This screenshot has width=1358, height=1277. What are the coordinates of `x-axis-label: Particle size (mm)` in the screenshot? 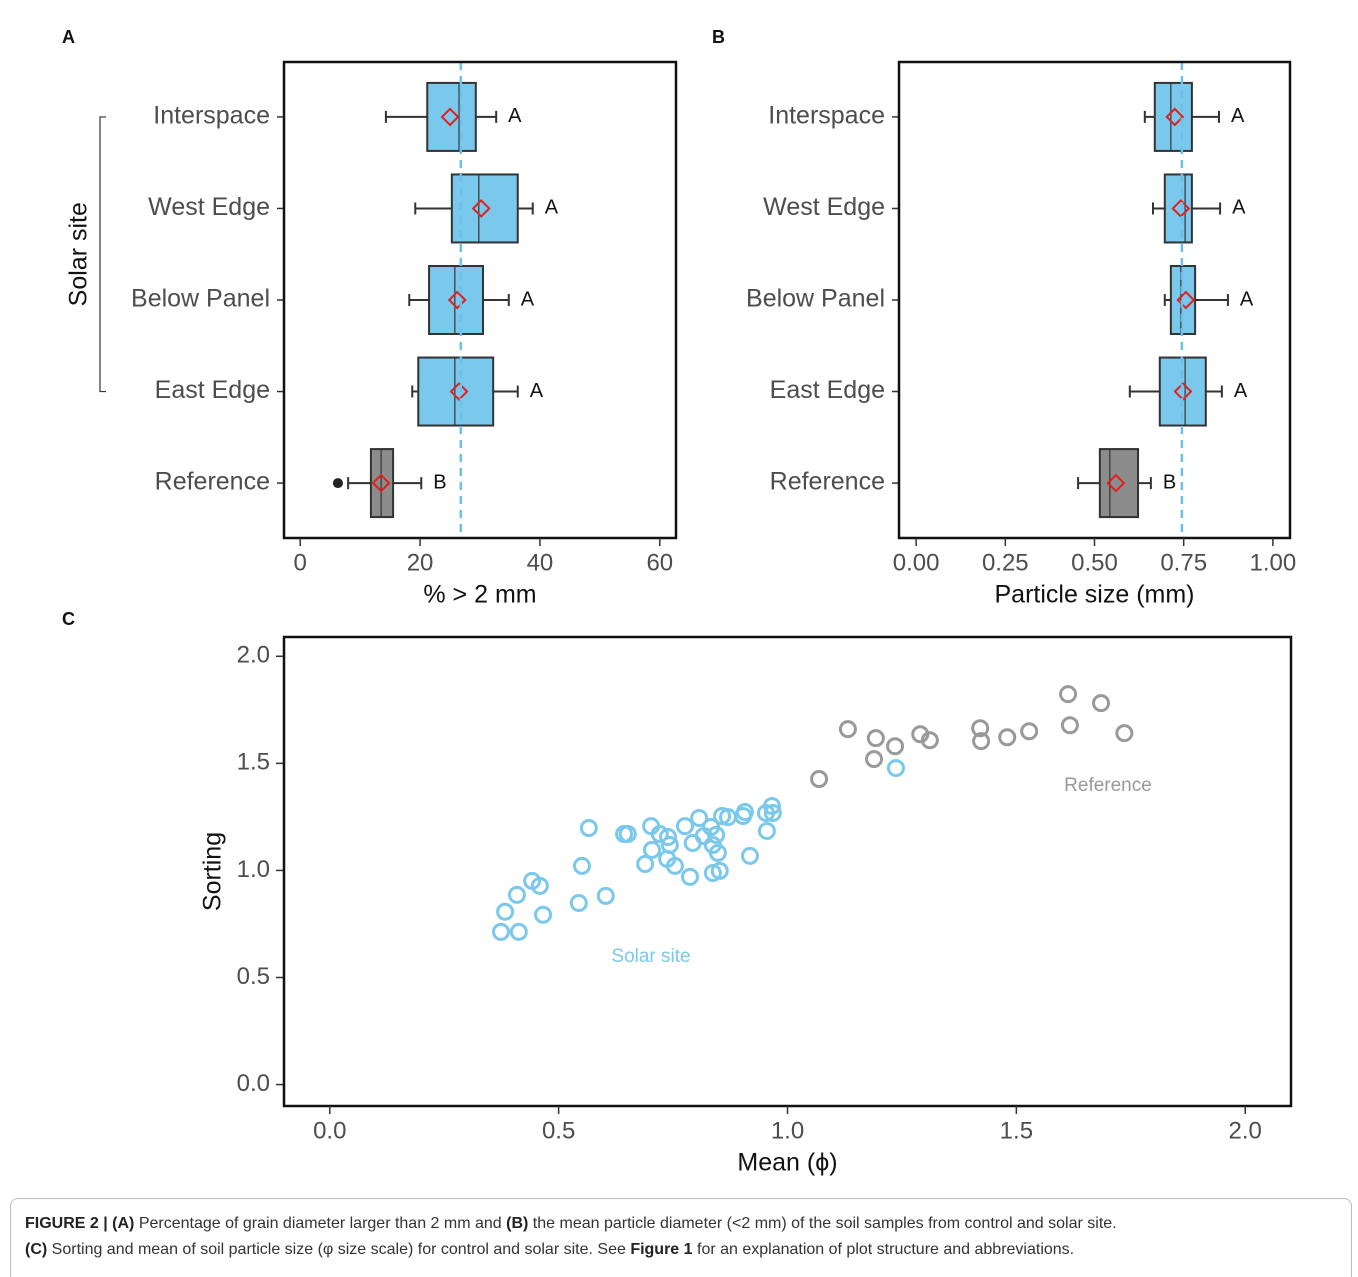 It's located at (1094, 595).